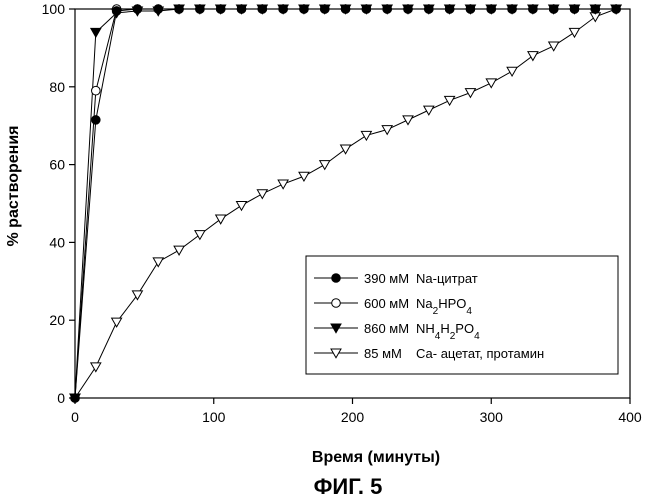 Image resolution: width=648 pixels, height=500 pixels. Describe the element at coordinates (480, 353) in the screenshot. I see `legend-label: Са- ацетат, протамин` at that location.